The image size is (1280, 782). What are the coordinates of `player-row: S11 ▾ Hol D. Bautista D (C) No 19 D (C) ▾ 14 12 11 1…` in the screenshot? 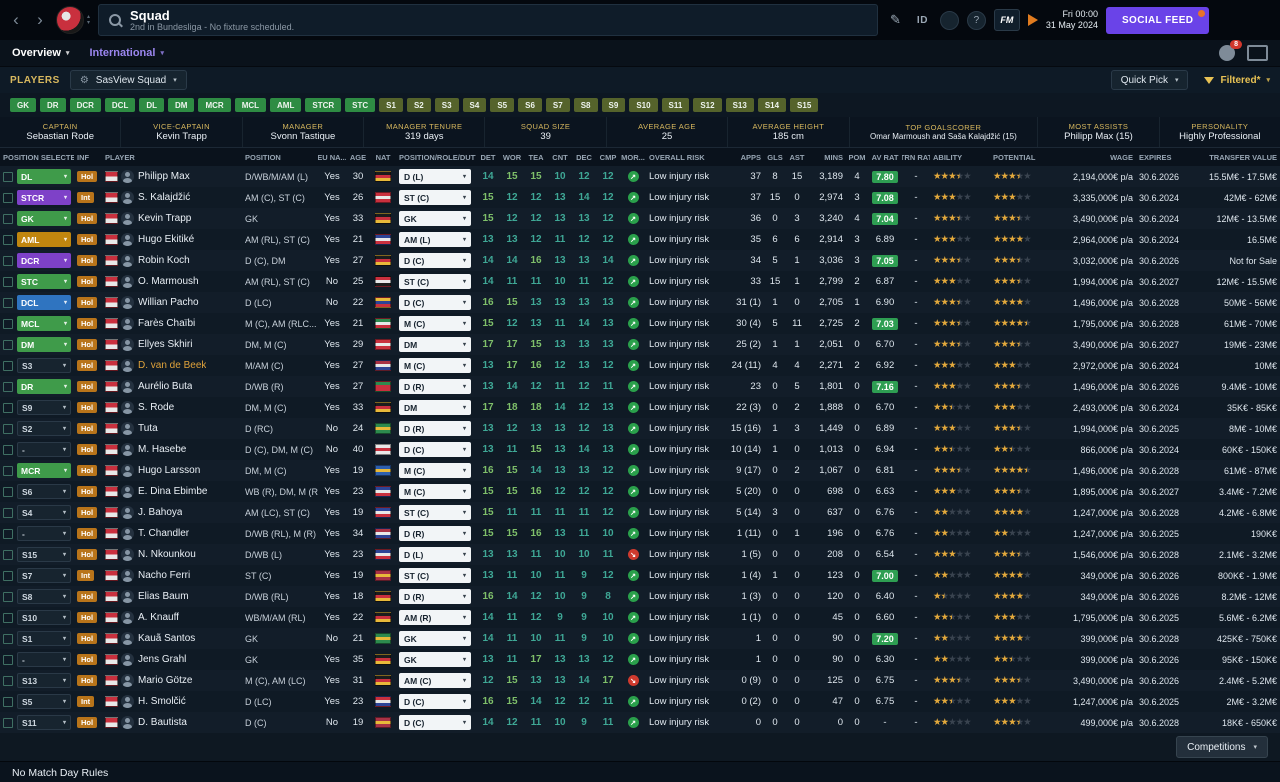 It's located at (640, 722).